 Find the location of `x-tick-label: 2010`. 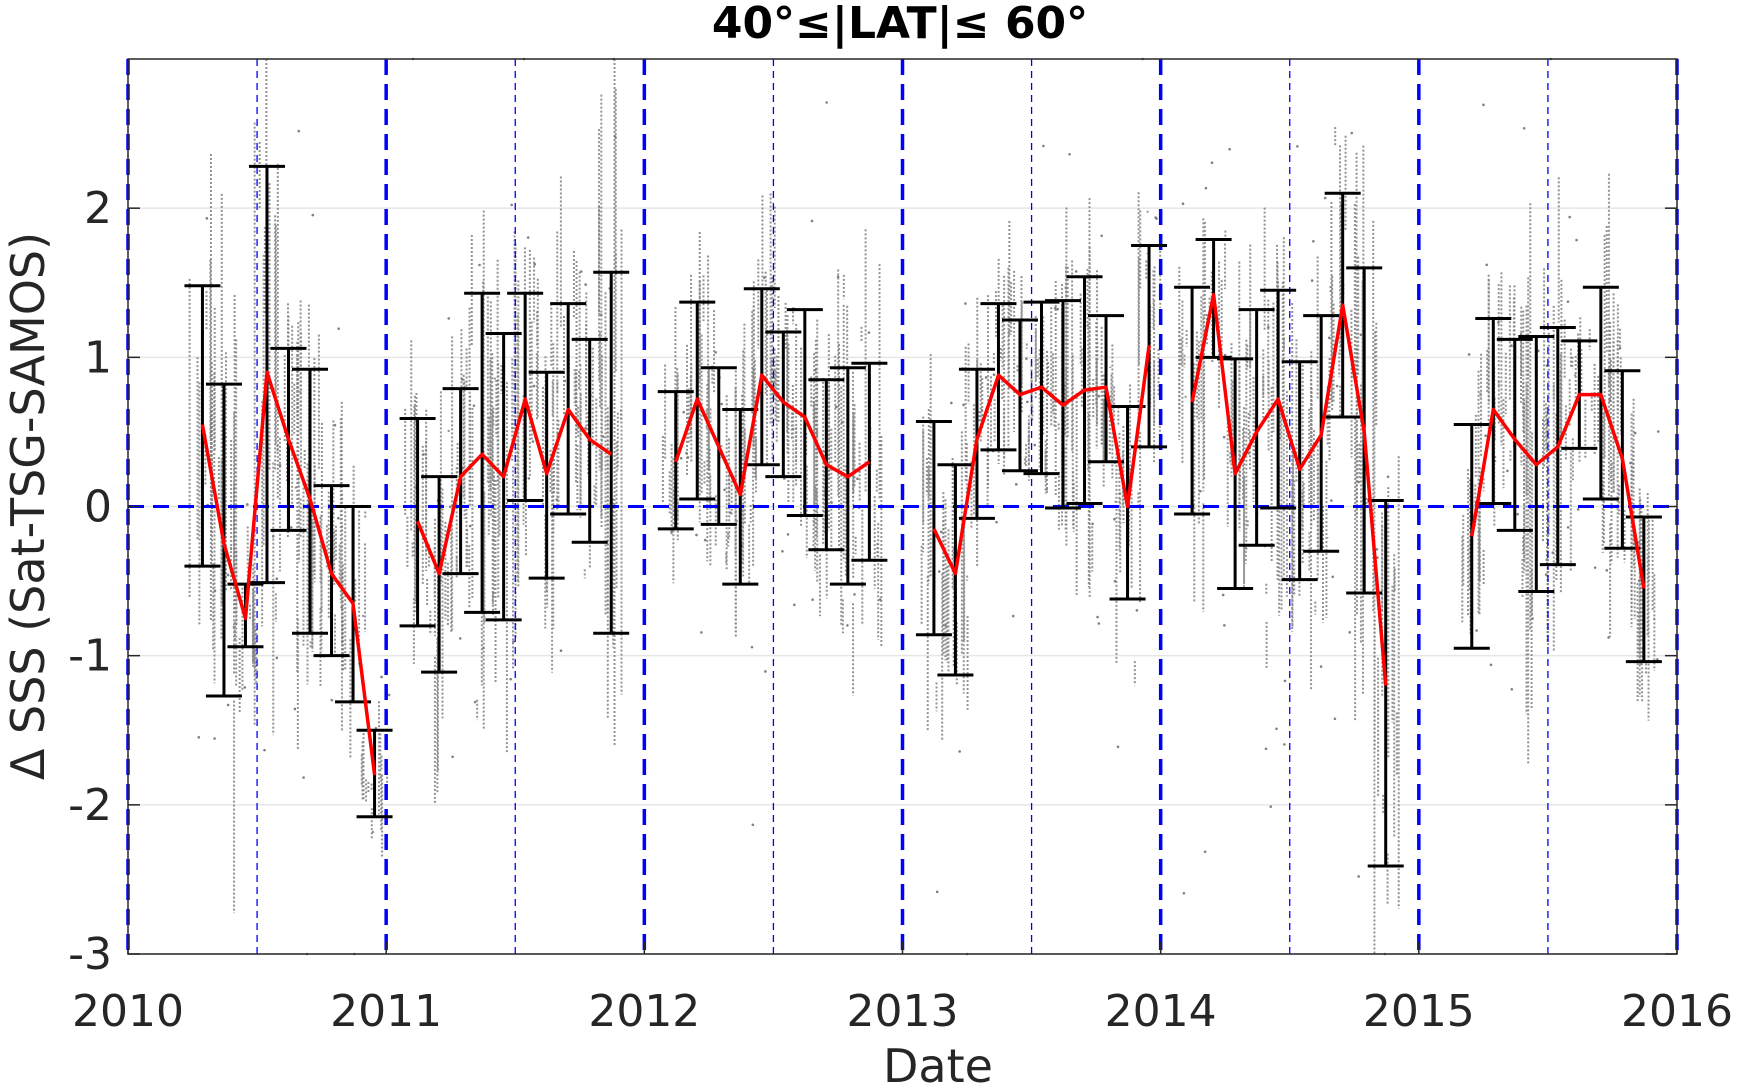

x-tick-label: 2010 is located at coordinates (128, 1011).